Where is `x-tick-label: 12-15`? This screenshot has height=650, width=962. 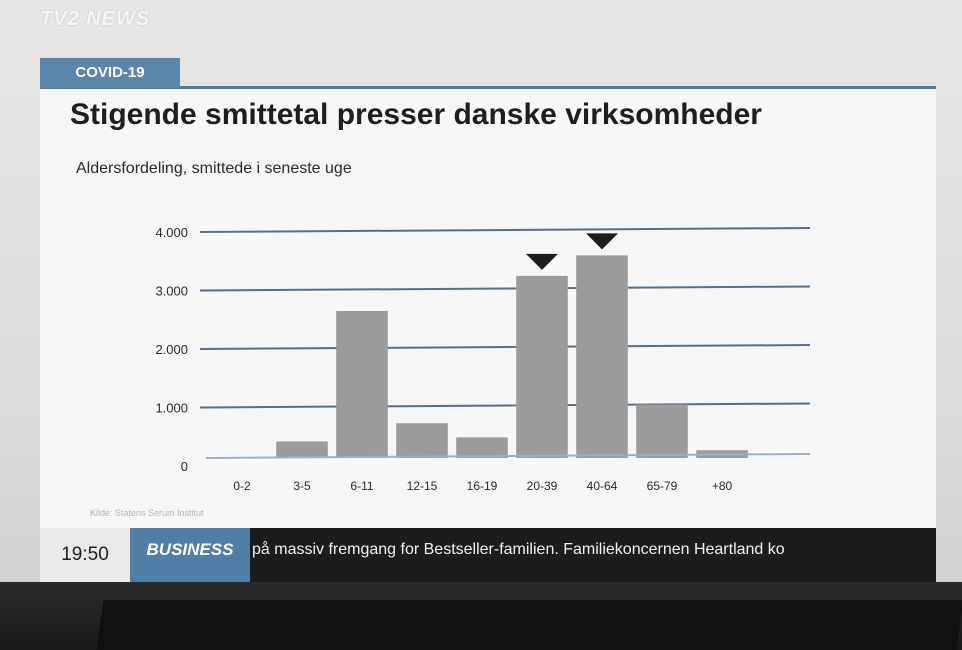
x-tick-label: 12-15 is located at coordinates (422, 486).